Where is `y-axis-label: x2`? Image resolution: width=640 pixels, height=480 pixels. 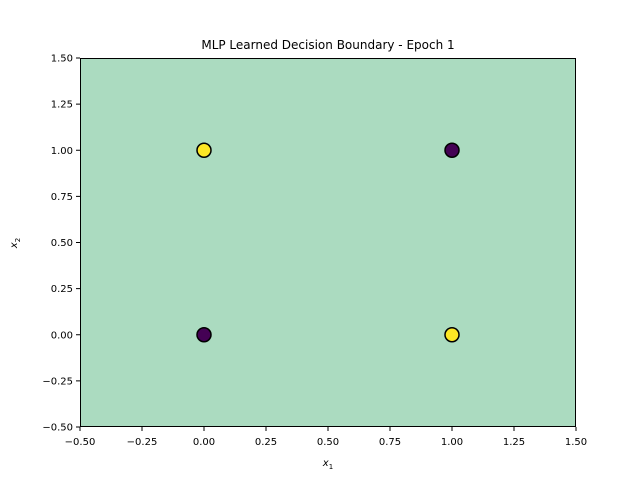
y-axis-label: x2 is located at coordinates (15, 243).